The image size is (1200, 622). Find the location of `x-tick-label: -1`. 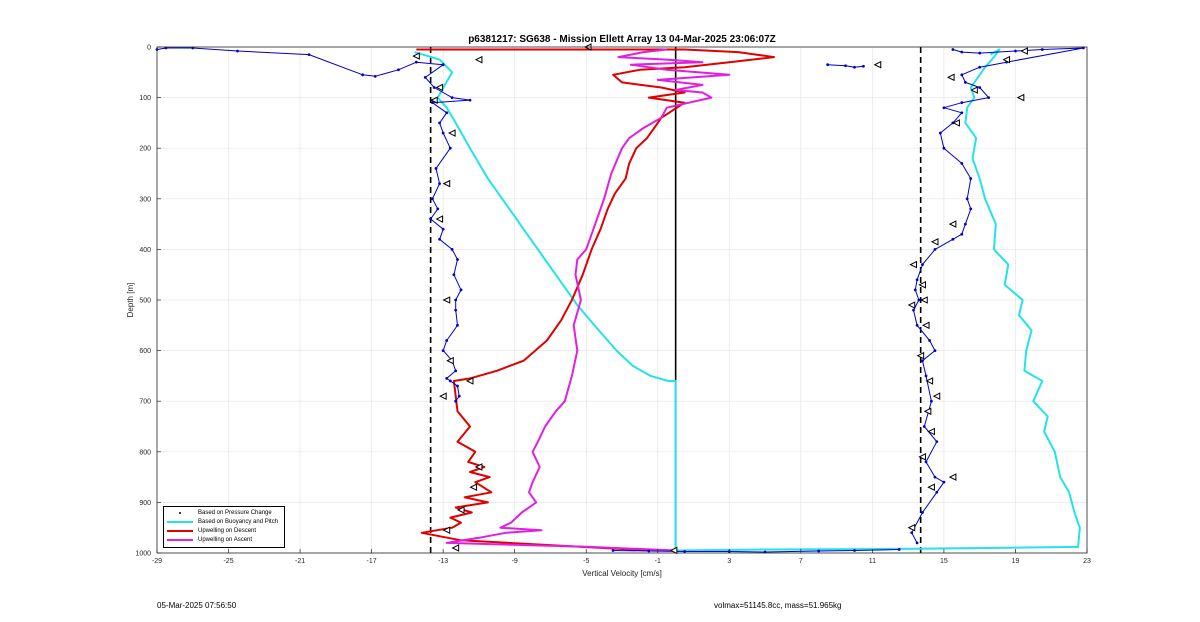

x-tick-label: -1 is located at coordinates (658, 561).